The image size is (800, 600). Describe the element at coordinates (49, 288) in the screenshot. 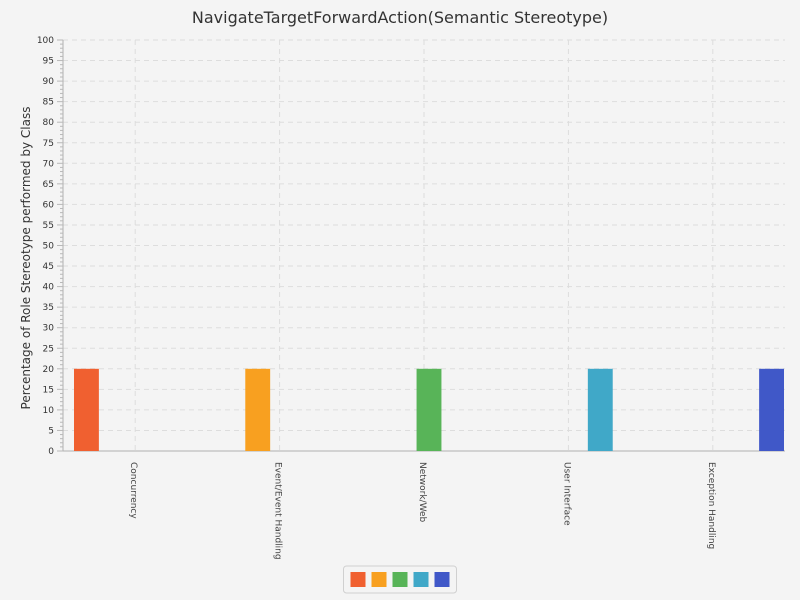

I see `y-tick-label: 40` at that location.